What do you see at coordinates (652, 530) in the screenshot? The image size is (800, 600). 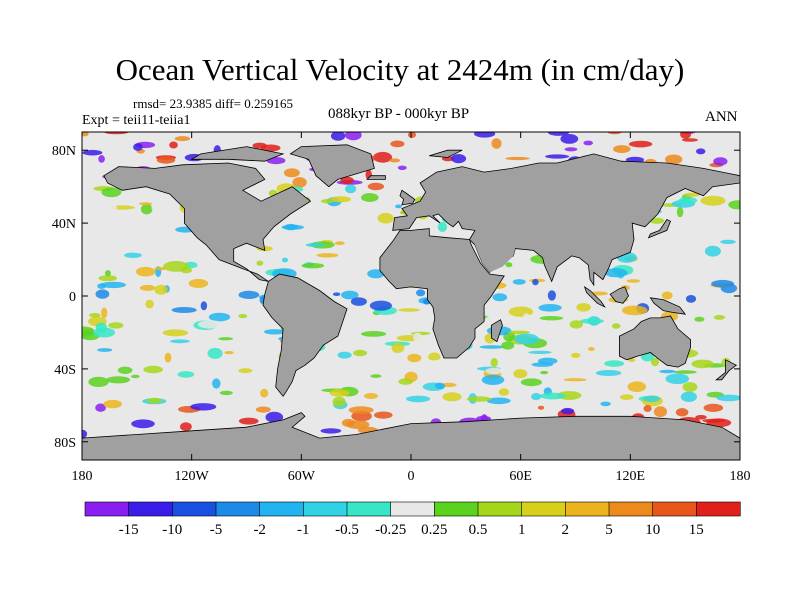 I see `colorbar-label: 10` at bounding box center [652, 530].